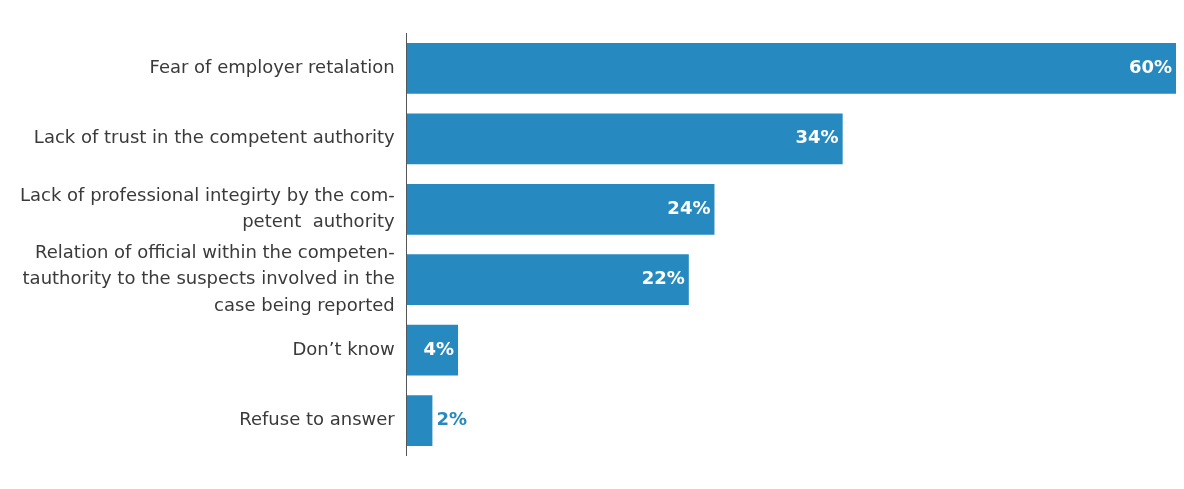 This screenshot has width=1184, height=489. I want to click on y-tick-label: Fear of employer retalation, so click(272, 66).